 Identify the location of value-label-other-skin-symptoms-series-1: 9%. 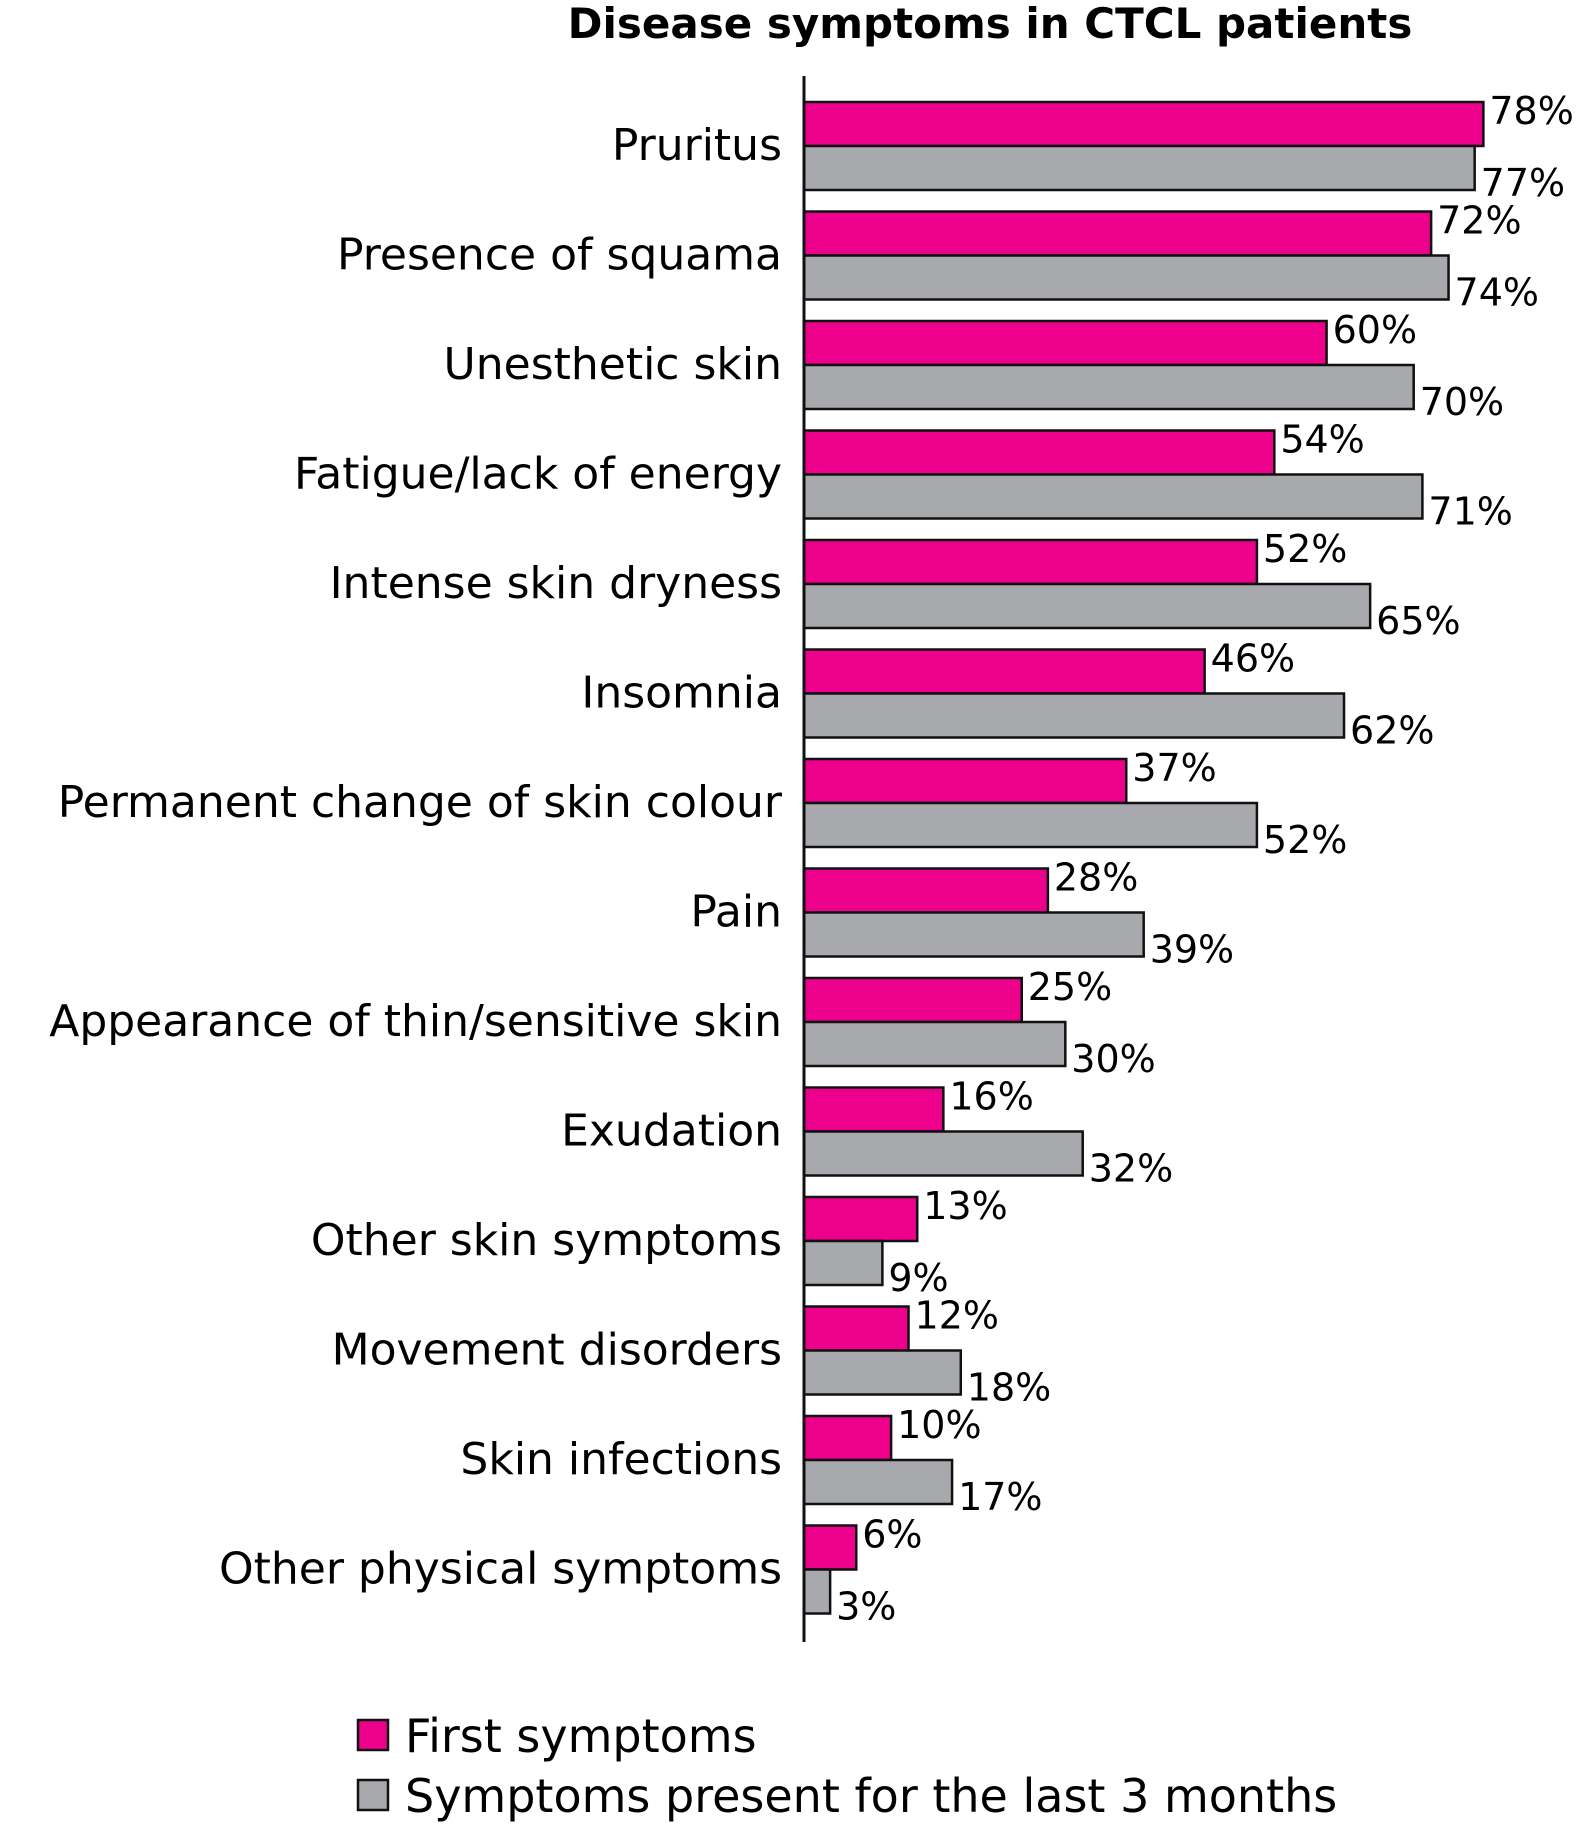
(918, 1278).